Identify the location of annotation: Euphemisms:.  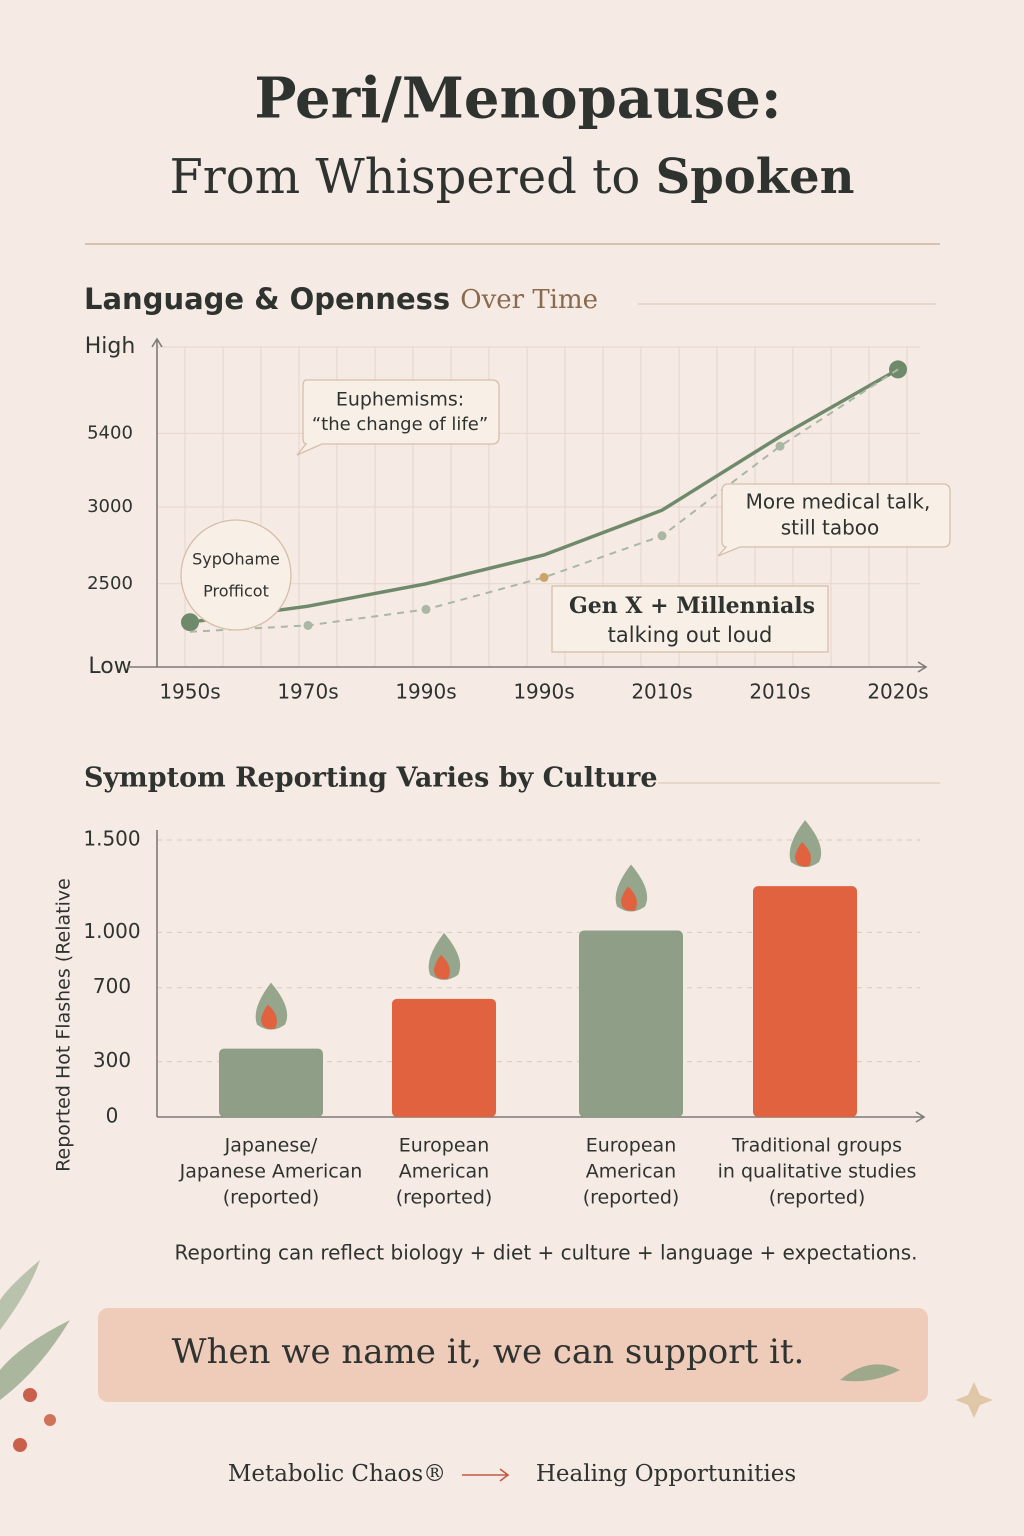
(400, 400).